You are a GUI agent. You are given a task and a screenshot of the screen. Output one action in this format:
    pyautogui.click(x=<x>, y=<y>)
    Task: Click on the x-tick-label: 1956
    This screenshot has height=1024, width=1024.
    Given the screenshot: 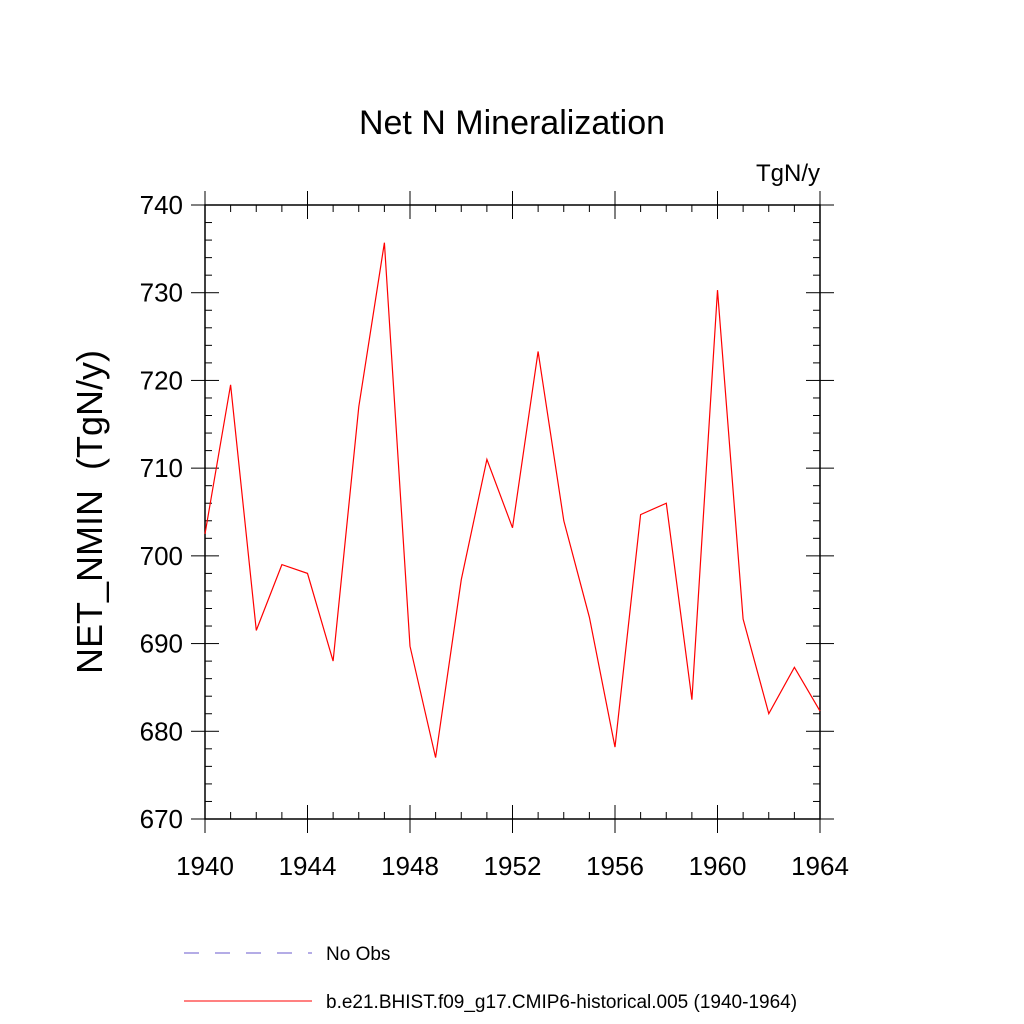 What is the action you would take?
    pyautogui.click(x=615, y=866)
    